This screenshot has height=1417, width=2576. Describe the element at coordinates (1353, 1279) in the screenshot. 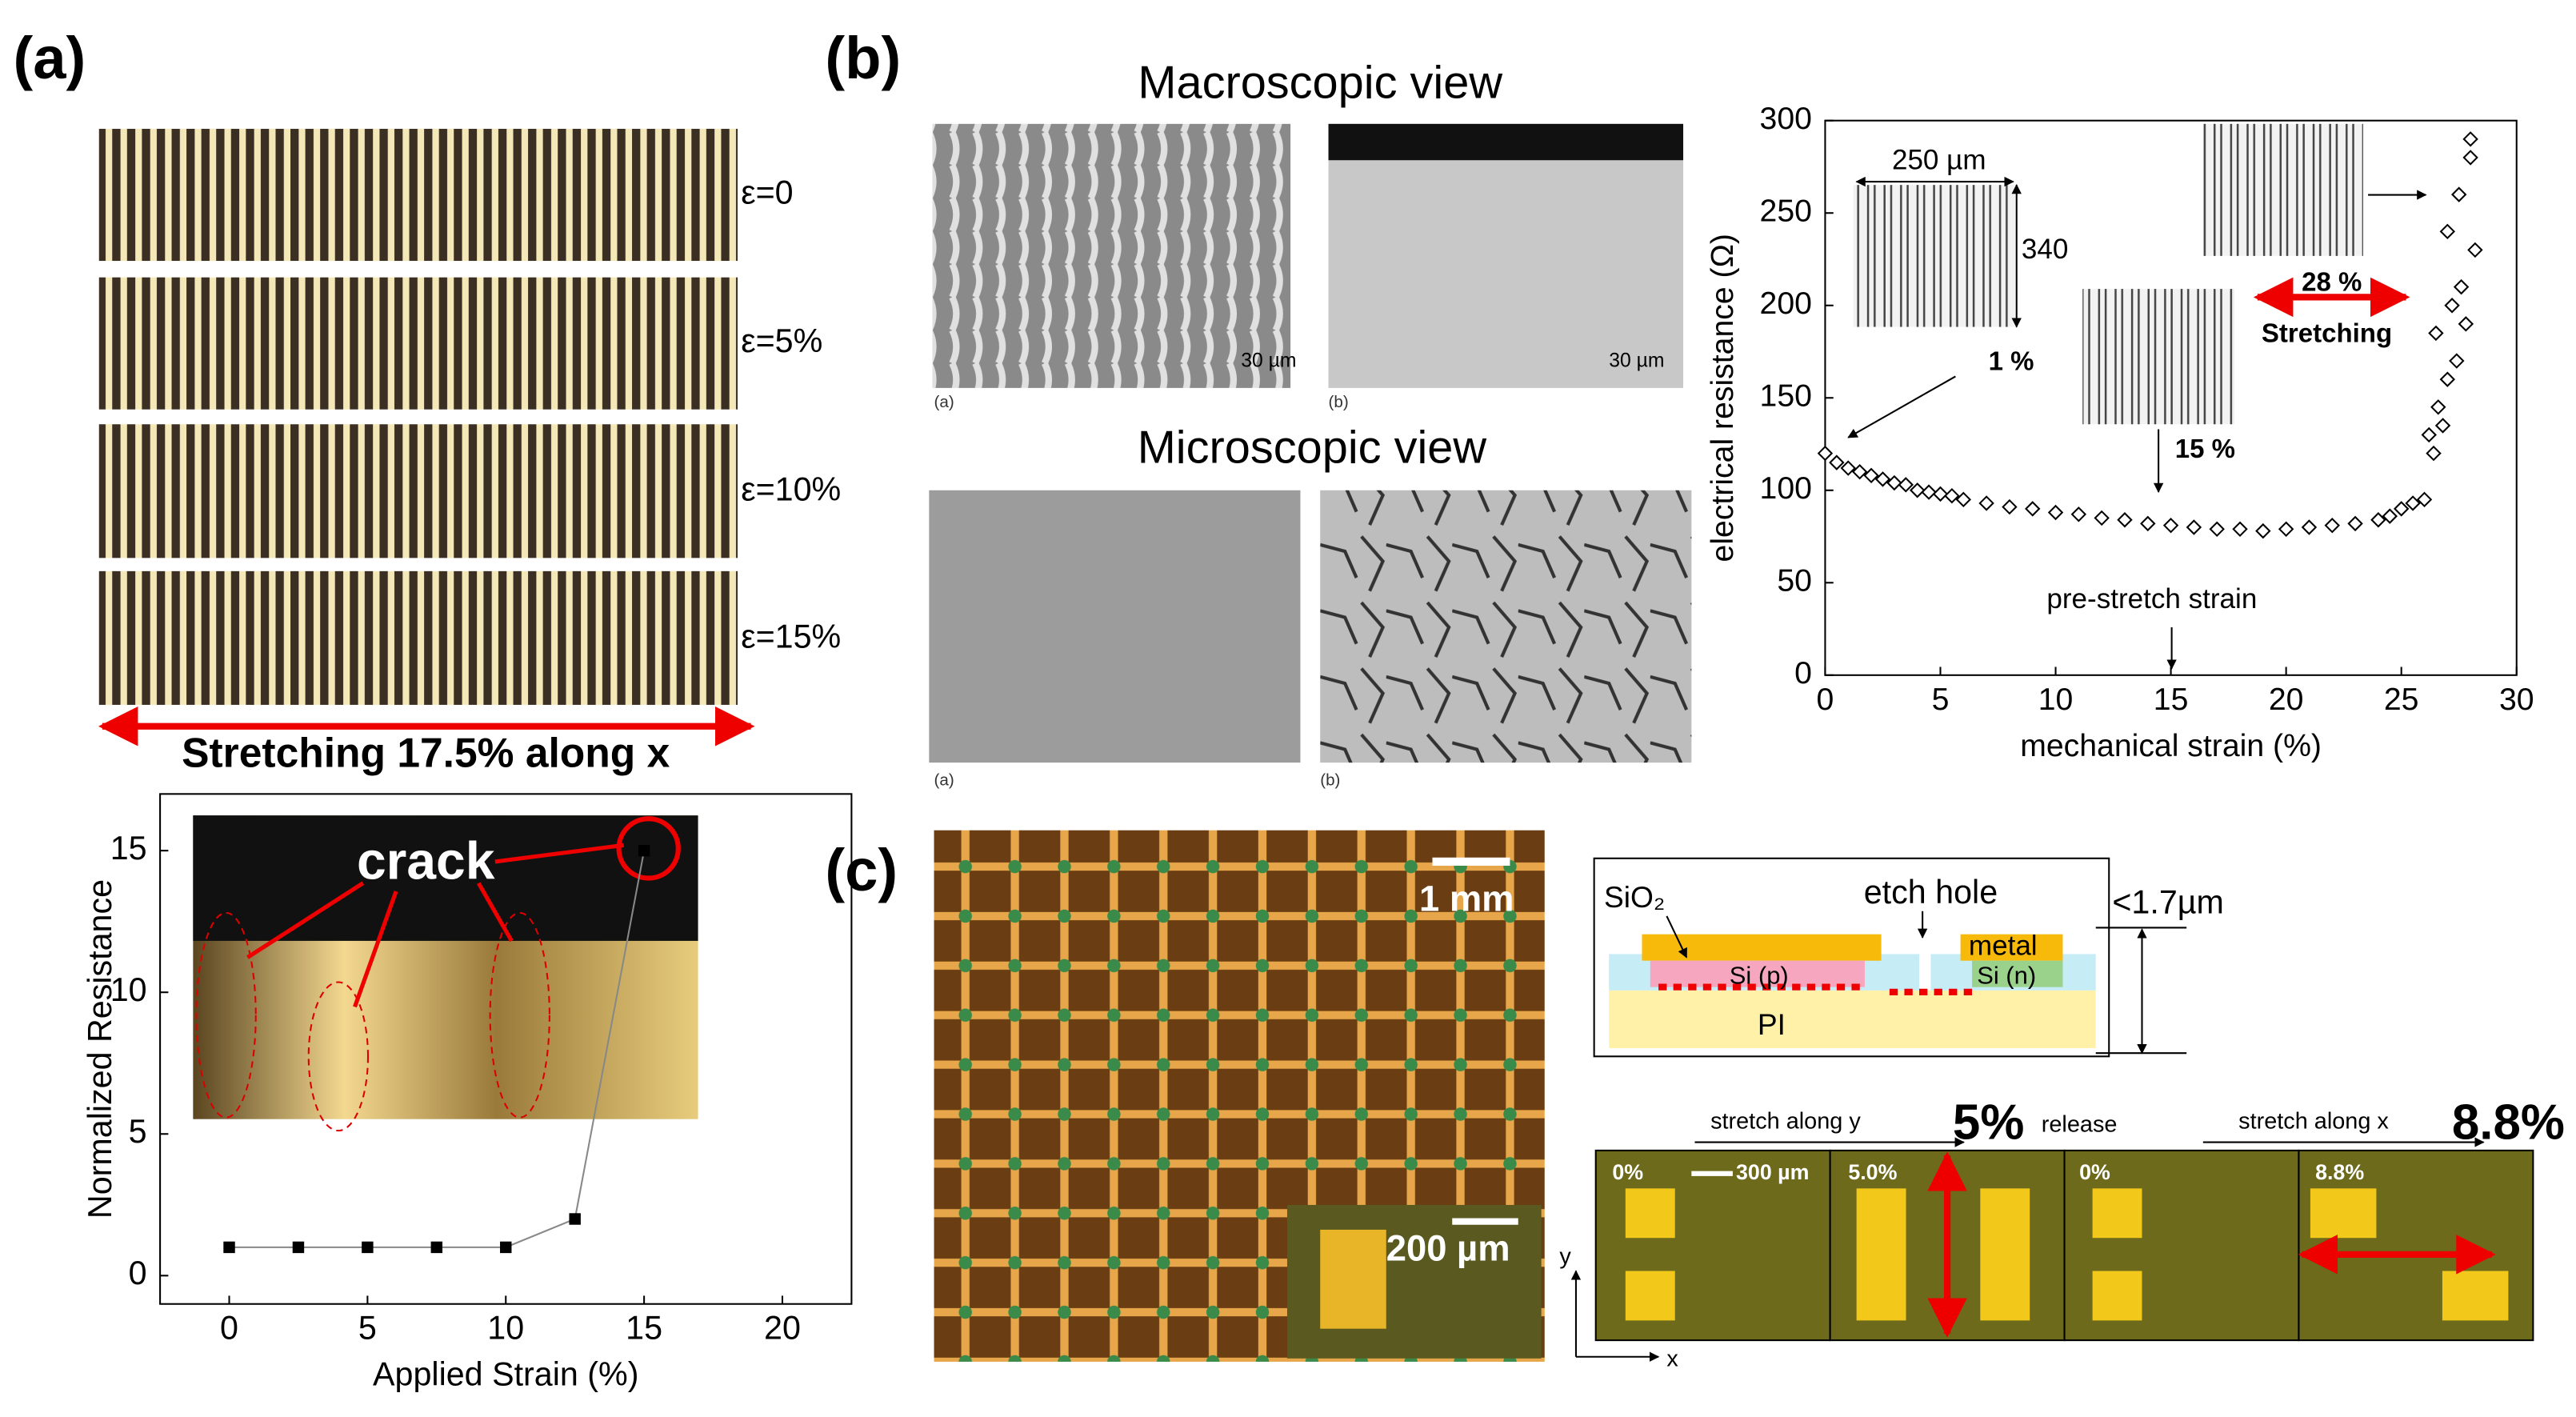

I see `zoom-pad` at that location.